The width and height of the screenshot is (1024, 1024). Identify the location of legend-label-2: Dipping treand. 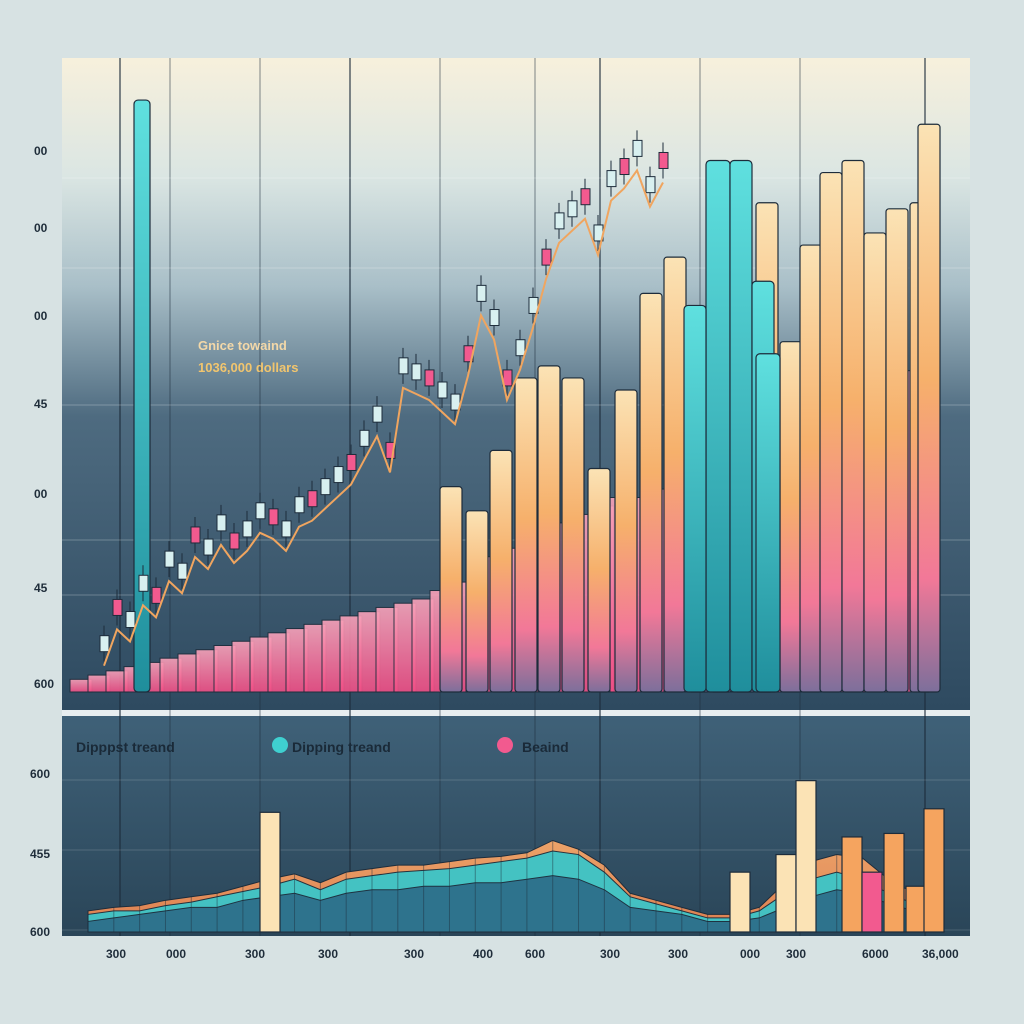
(341, 747).